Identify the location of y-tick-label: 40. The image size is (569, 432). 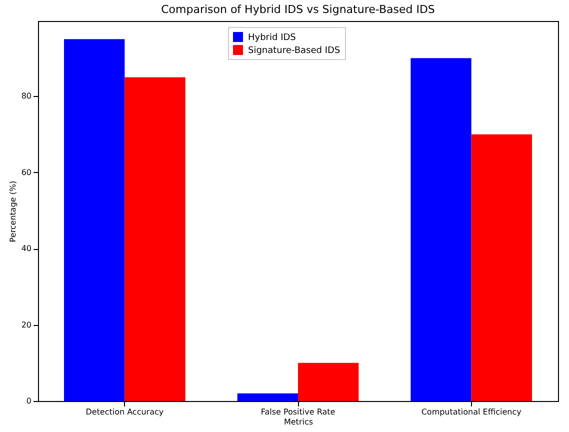
(26, 249).